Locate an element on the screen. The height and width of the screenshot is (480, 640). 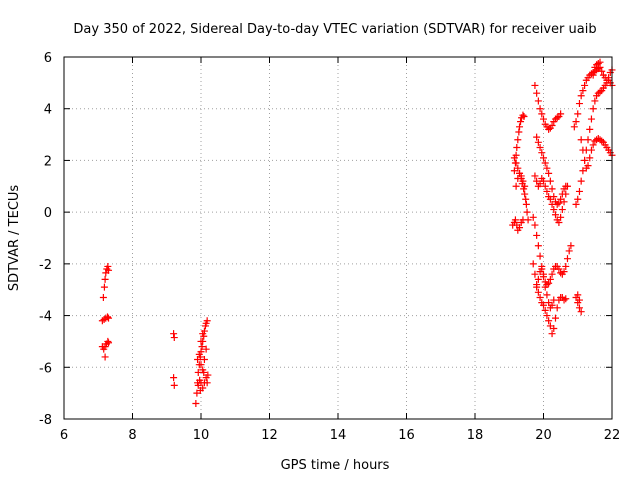
y-tick-label: 0 is located at coordinates (48, 213).